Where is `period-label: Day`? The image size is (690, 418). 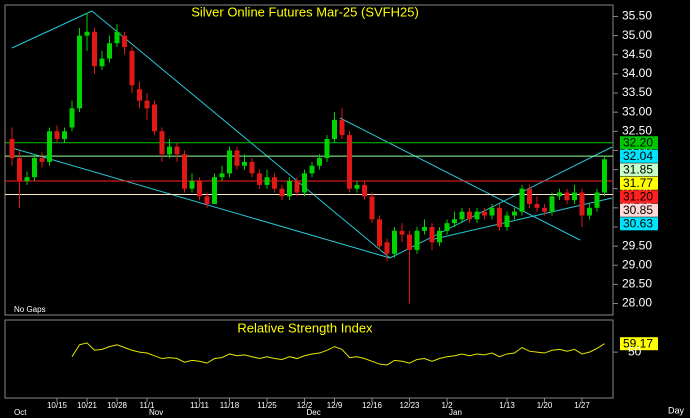
period-label: Day is located at coordinates (676, 410).